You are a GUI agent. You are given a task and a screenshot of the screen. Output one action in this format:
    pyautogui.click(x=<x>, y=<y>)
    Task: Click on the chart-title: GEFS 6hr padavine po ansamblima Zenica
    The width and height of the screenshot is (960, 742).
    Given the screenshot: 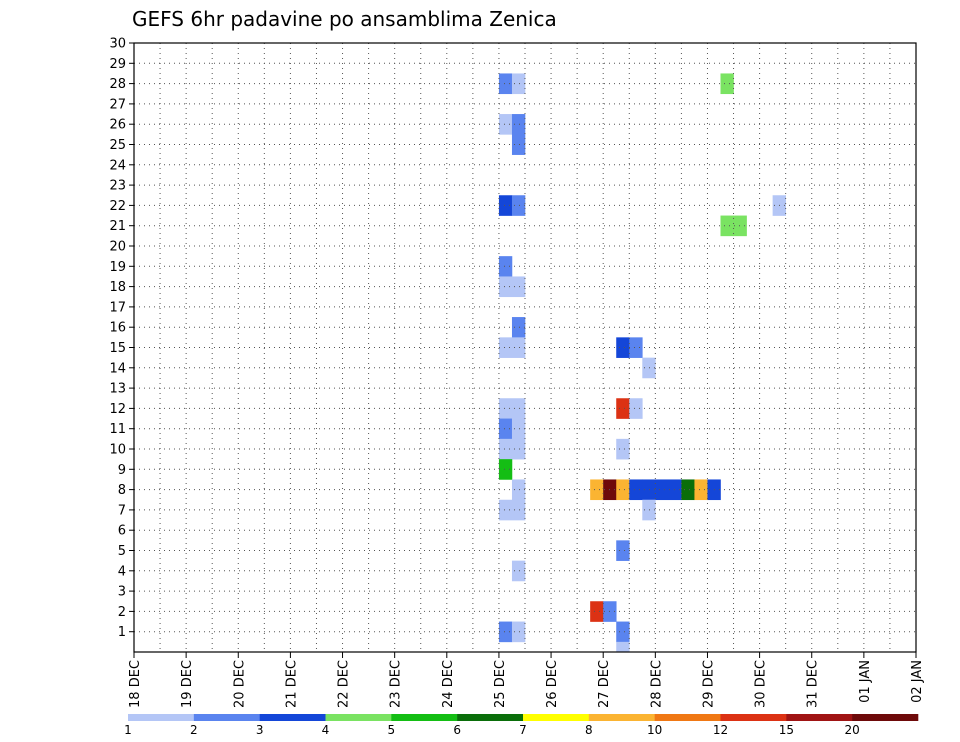 What is the action you would take?
    pyautogui.click(x=344, y=19)
    